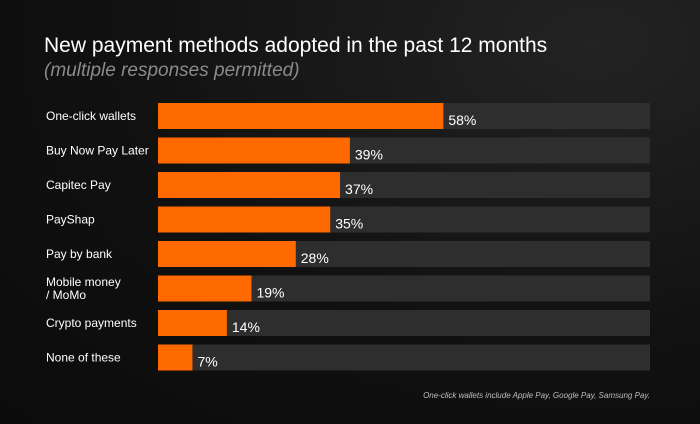 This screenshot has width=700, height=424. I want to click on category-label: Mobile money / MoMo, so click(83, 288).